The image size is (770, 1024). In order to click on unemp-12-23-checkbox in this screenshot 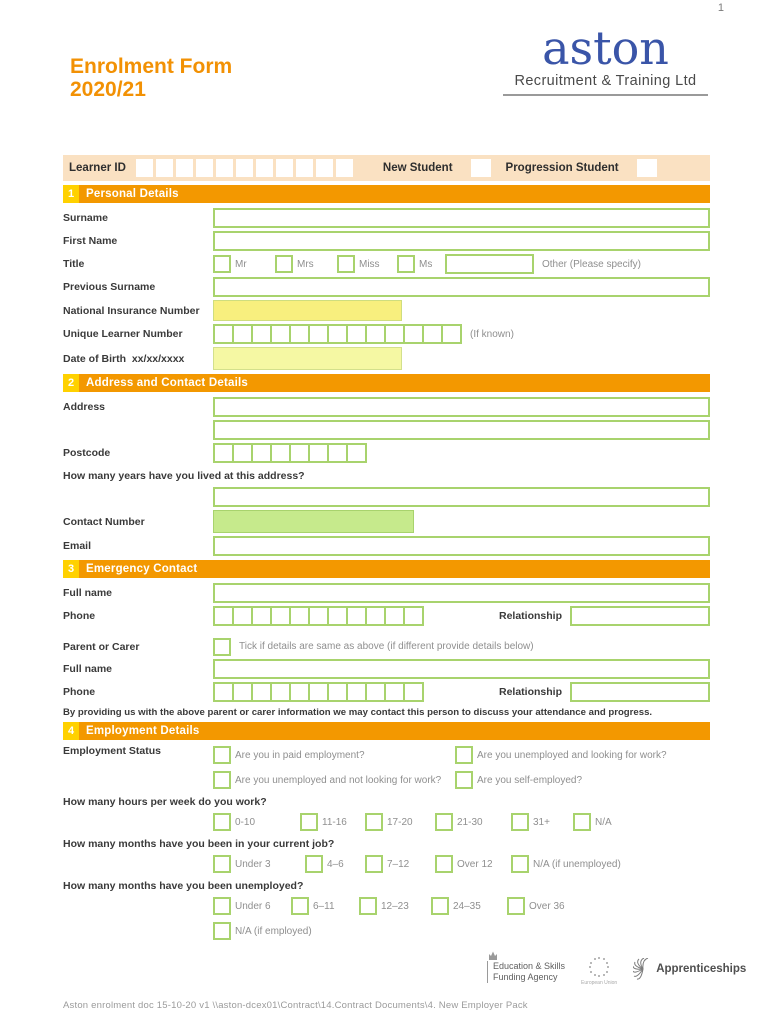, I will do `click(368, 906)`.